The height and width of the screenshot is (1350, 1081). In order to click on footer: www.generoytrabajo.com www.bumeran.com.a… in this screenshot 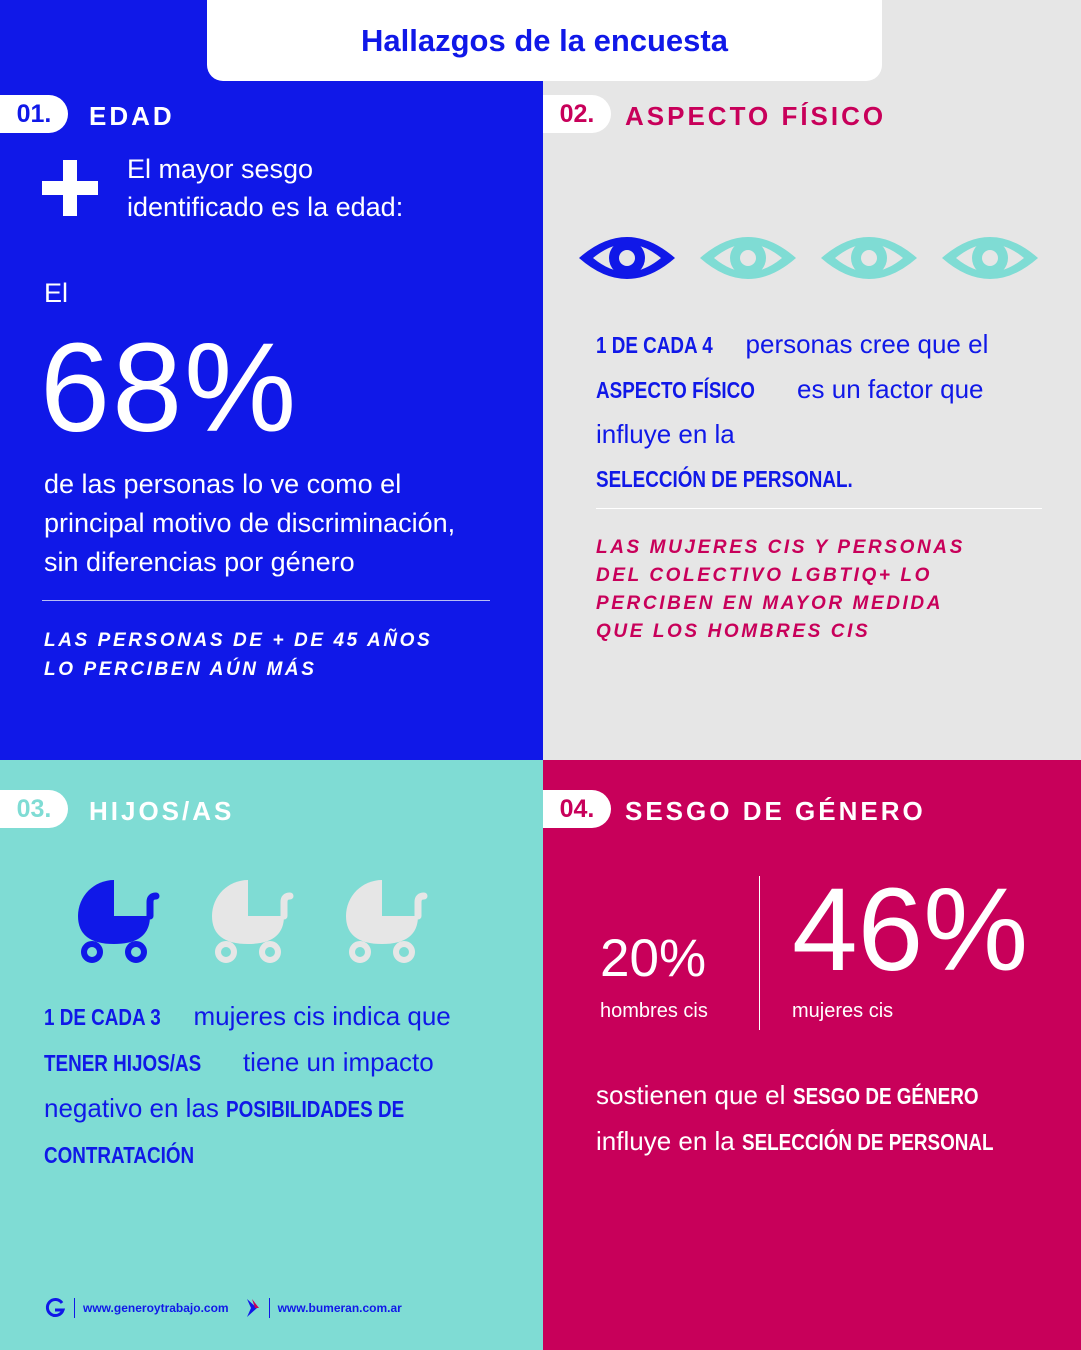, I will do `click(231, 1308)`.